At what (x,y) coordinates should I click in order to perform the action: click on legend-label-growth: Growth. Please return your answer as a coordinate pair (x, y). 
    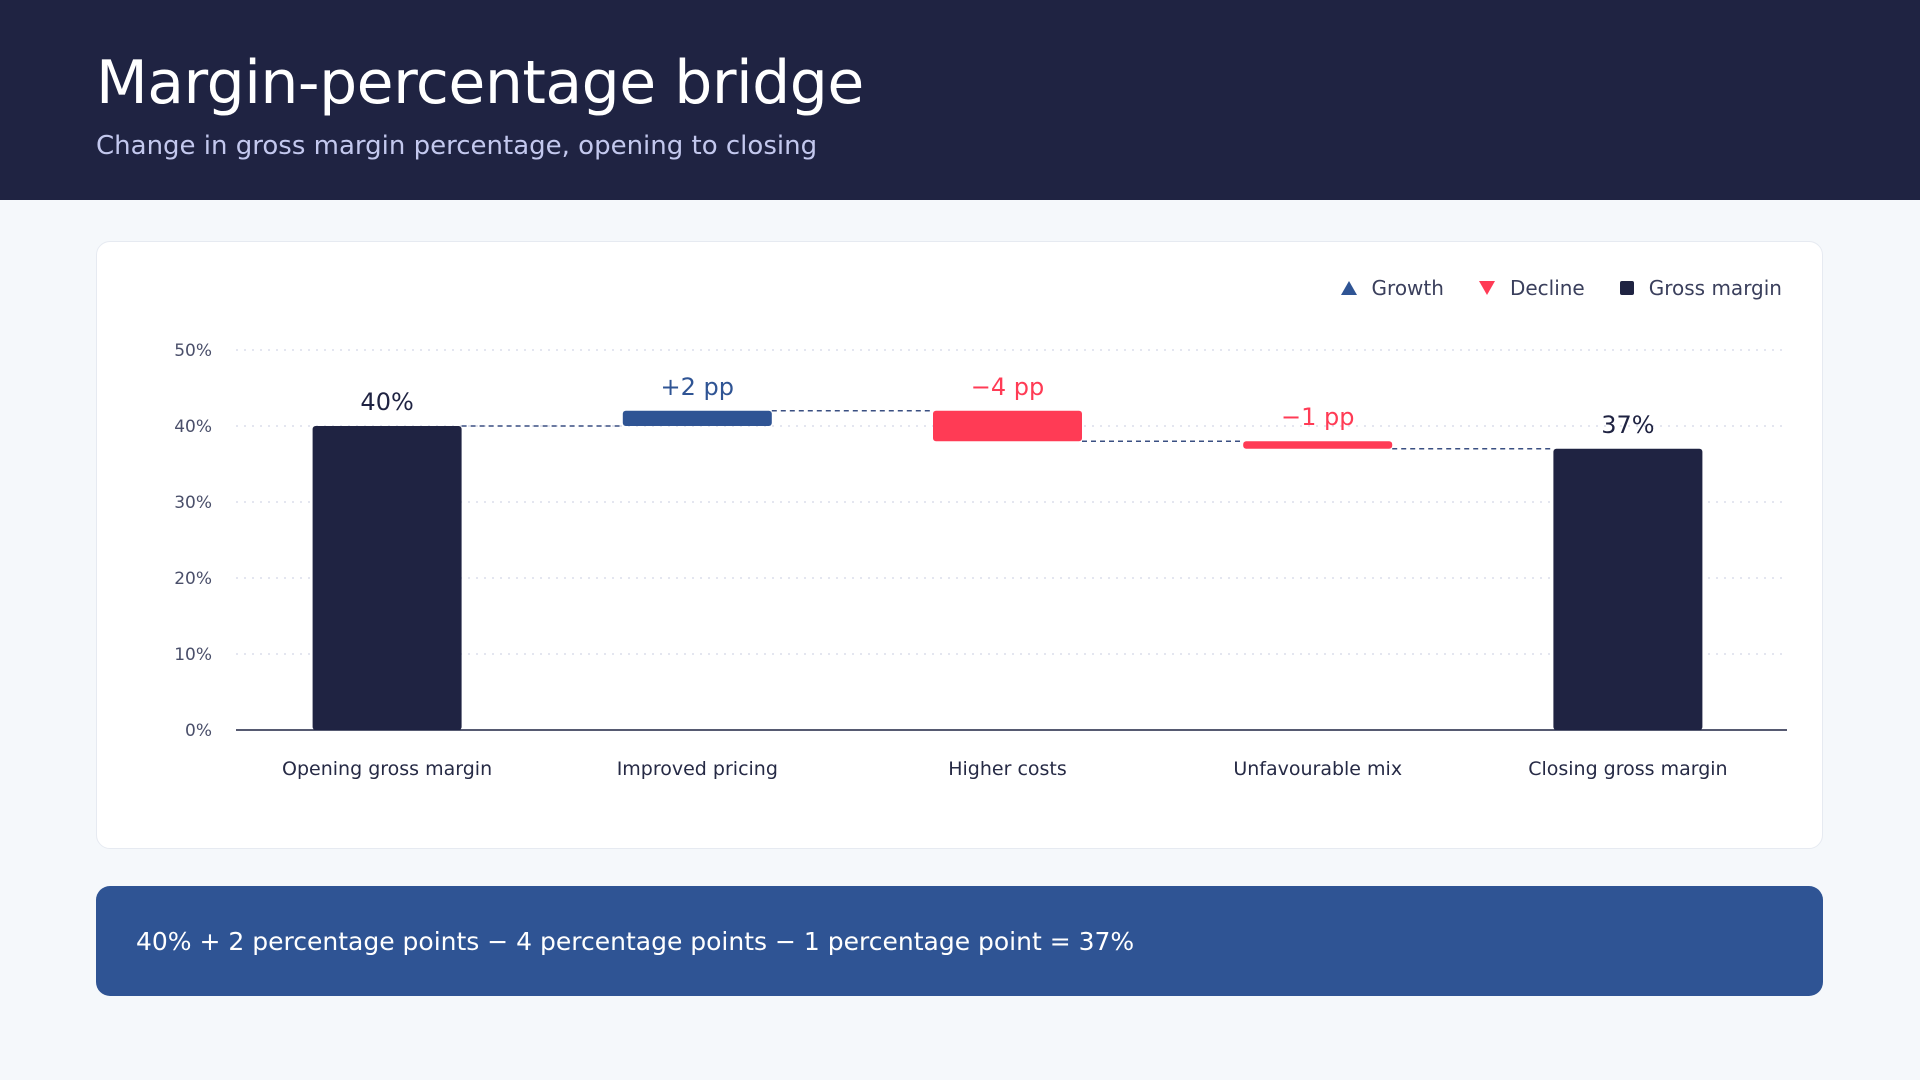
    Looking at the image, I should click on (1407, 288).